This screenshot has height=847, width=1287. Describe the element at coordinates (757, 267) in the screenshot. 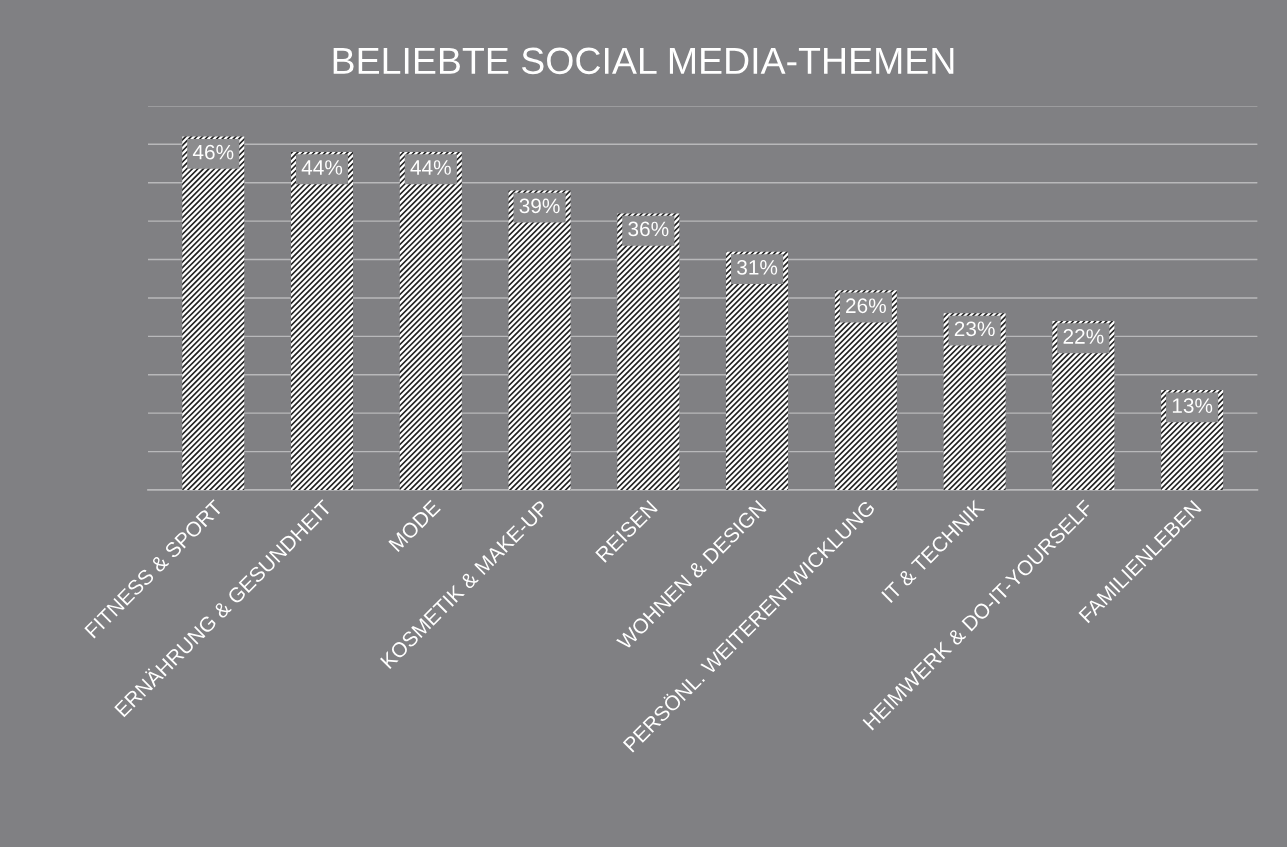

I see `data-label: 31%` at that location.